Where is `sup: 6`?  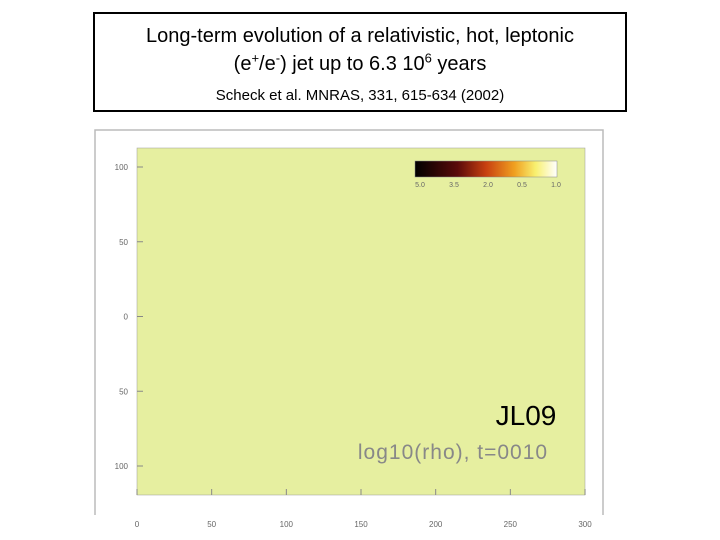
sup: 6 is located at coordinates (428, 58).